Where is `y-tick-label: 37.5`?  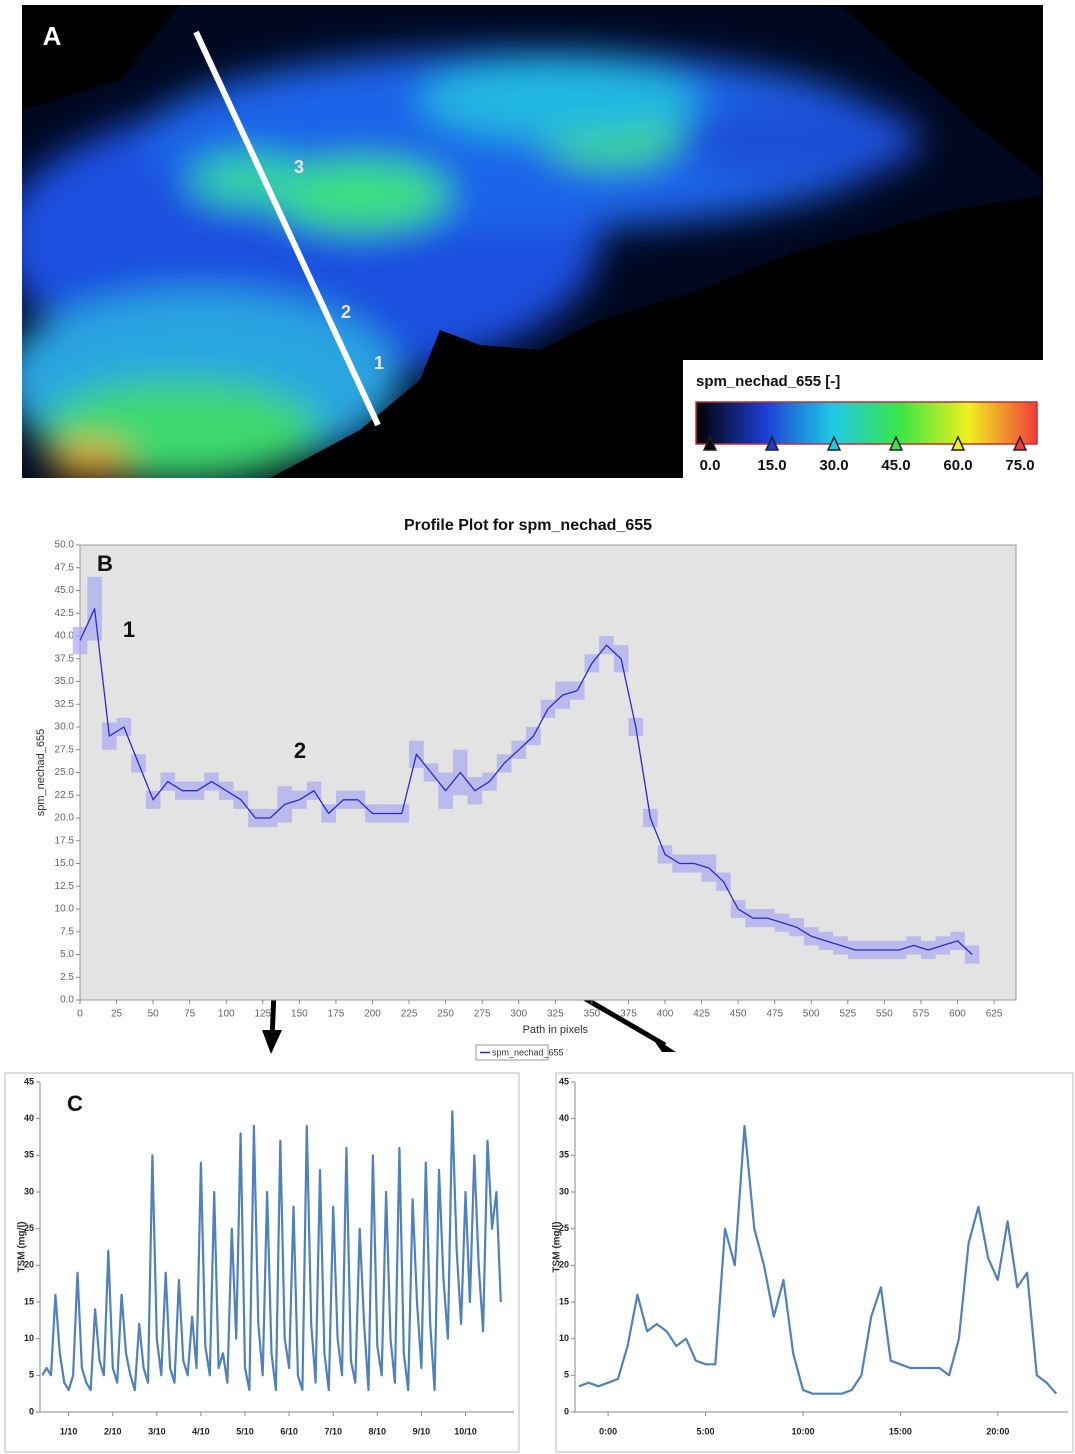
y-tick-label: 37.5 is located at coordinates (65, 658).